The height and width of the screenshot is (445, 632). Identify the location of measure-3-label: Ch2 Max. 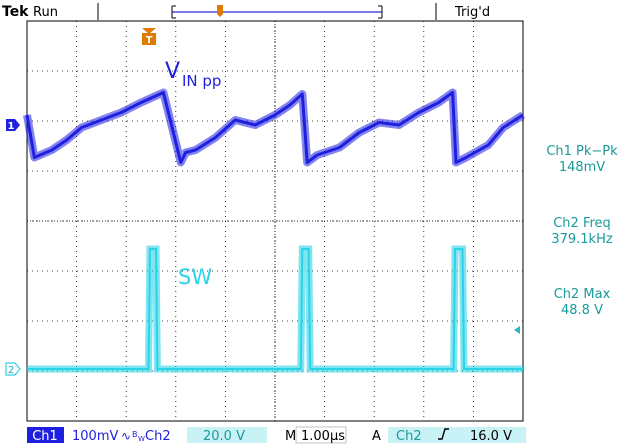
(582, 294).